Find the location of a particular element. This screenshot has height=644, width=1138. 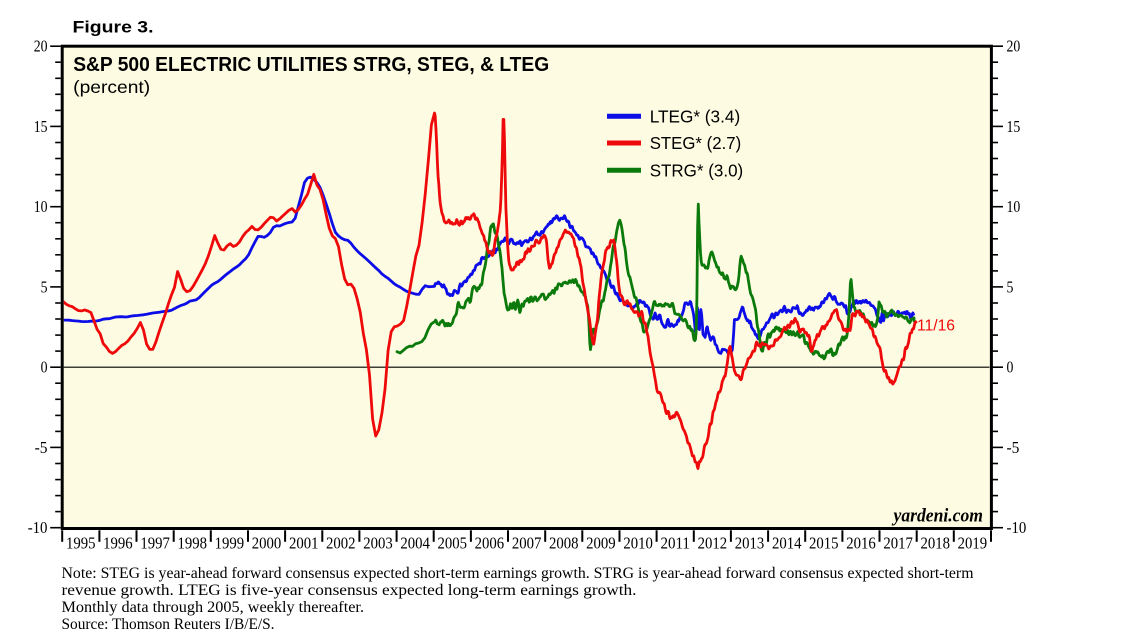

svg-text: 2009 is located at coordinates (601, 543).